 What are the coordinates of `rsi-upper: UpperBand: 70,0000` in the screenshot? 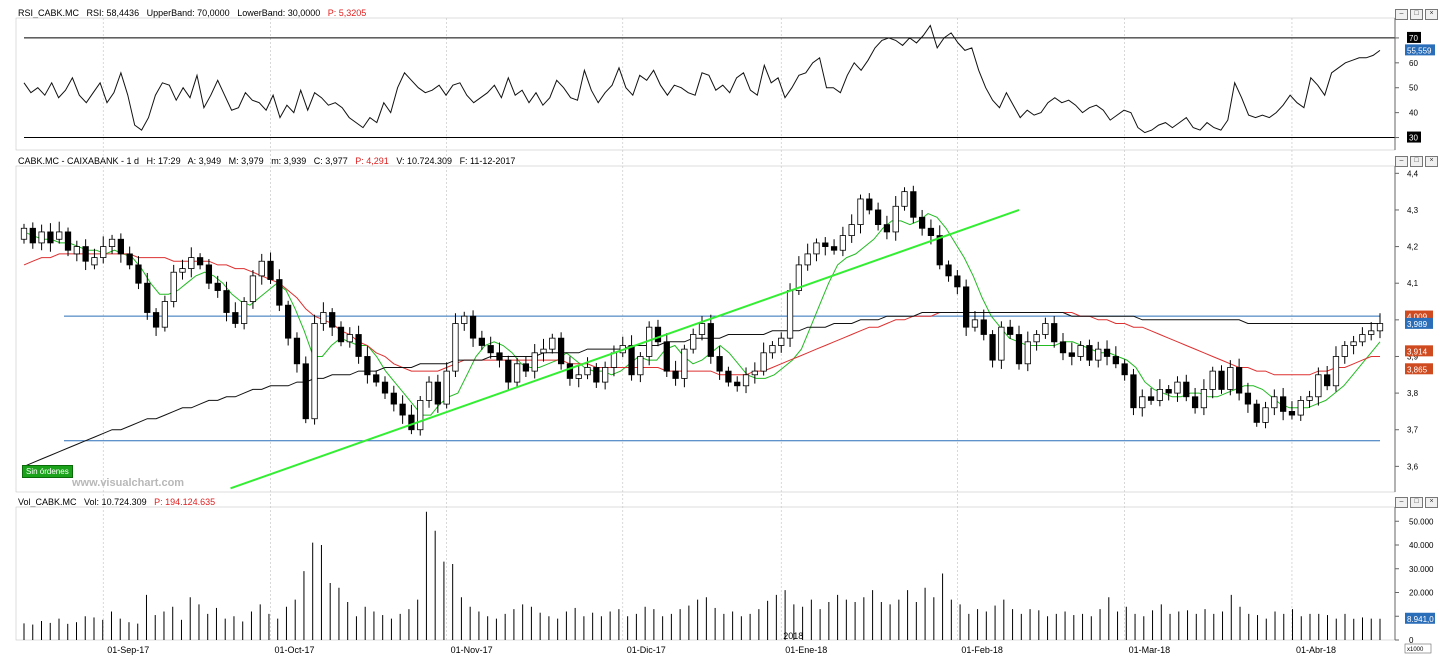 It's located at (188, 13).